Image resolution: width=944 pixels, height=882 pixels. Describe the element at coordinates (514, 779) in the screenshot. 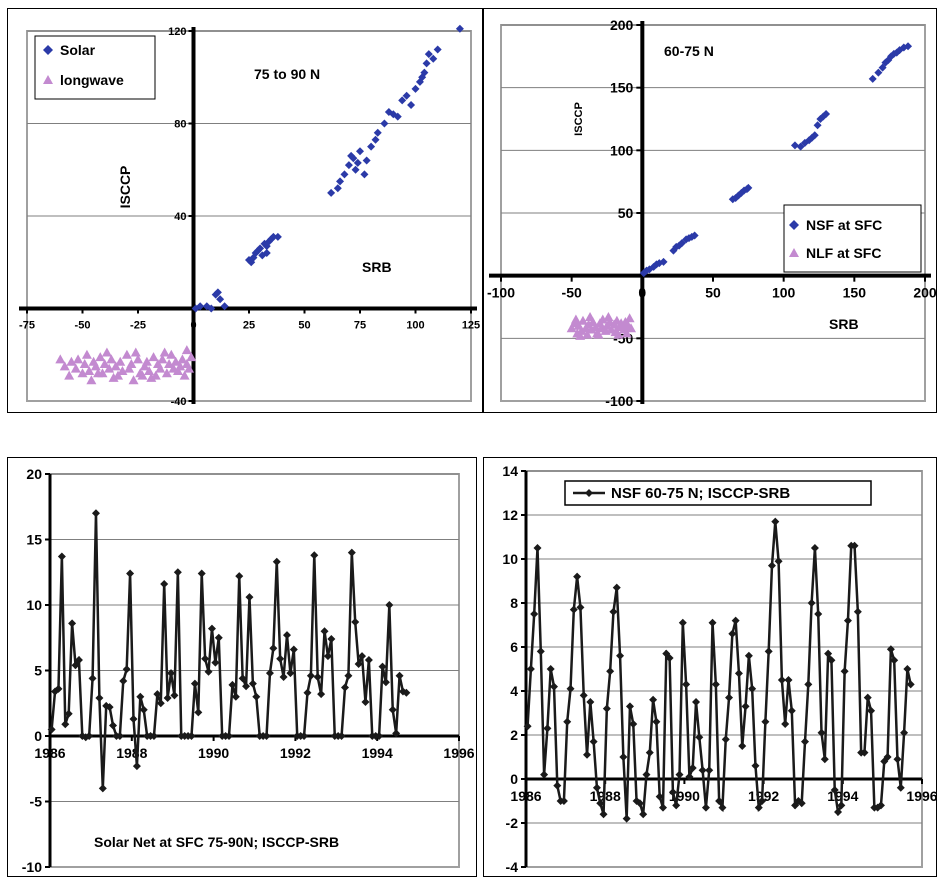

I see `y-tick-label: 0` at that location.